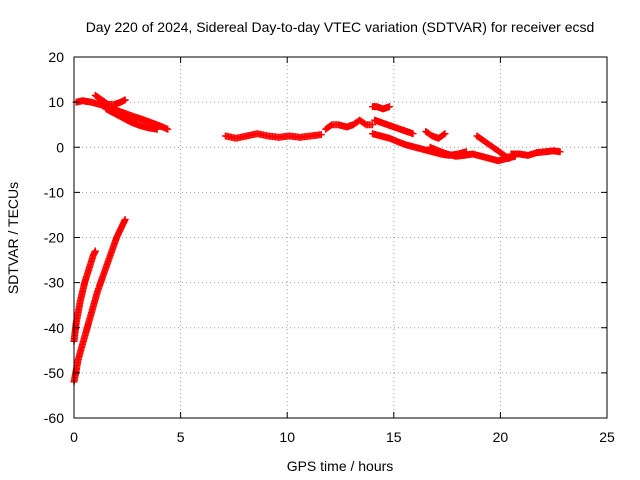 Image resolution: width=640 pixels, height=480 pixels. I want to click on series-track-d, so click(110, 99).